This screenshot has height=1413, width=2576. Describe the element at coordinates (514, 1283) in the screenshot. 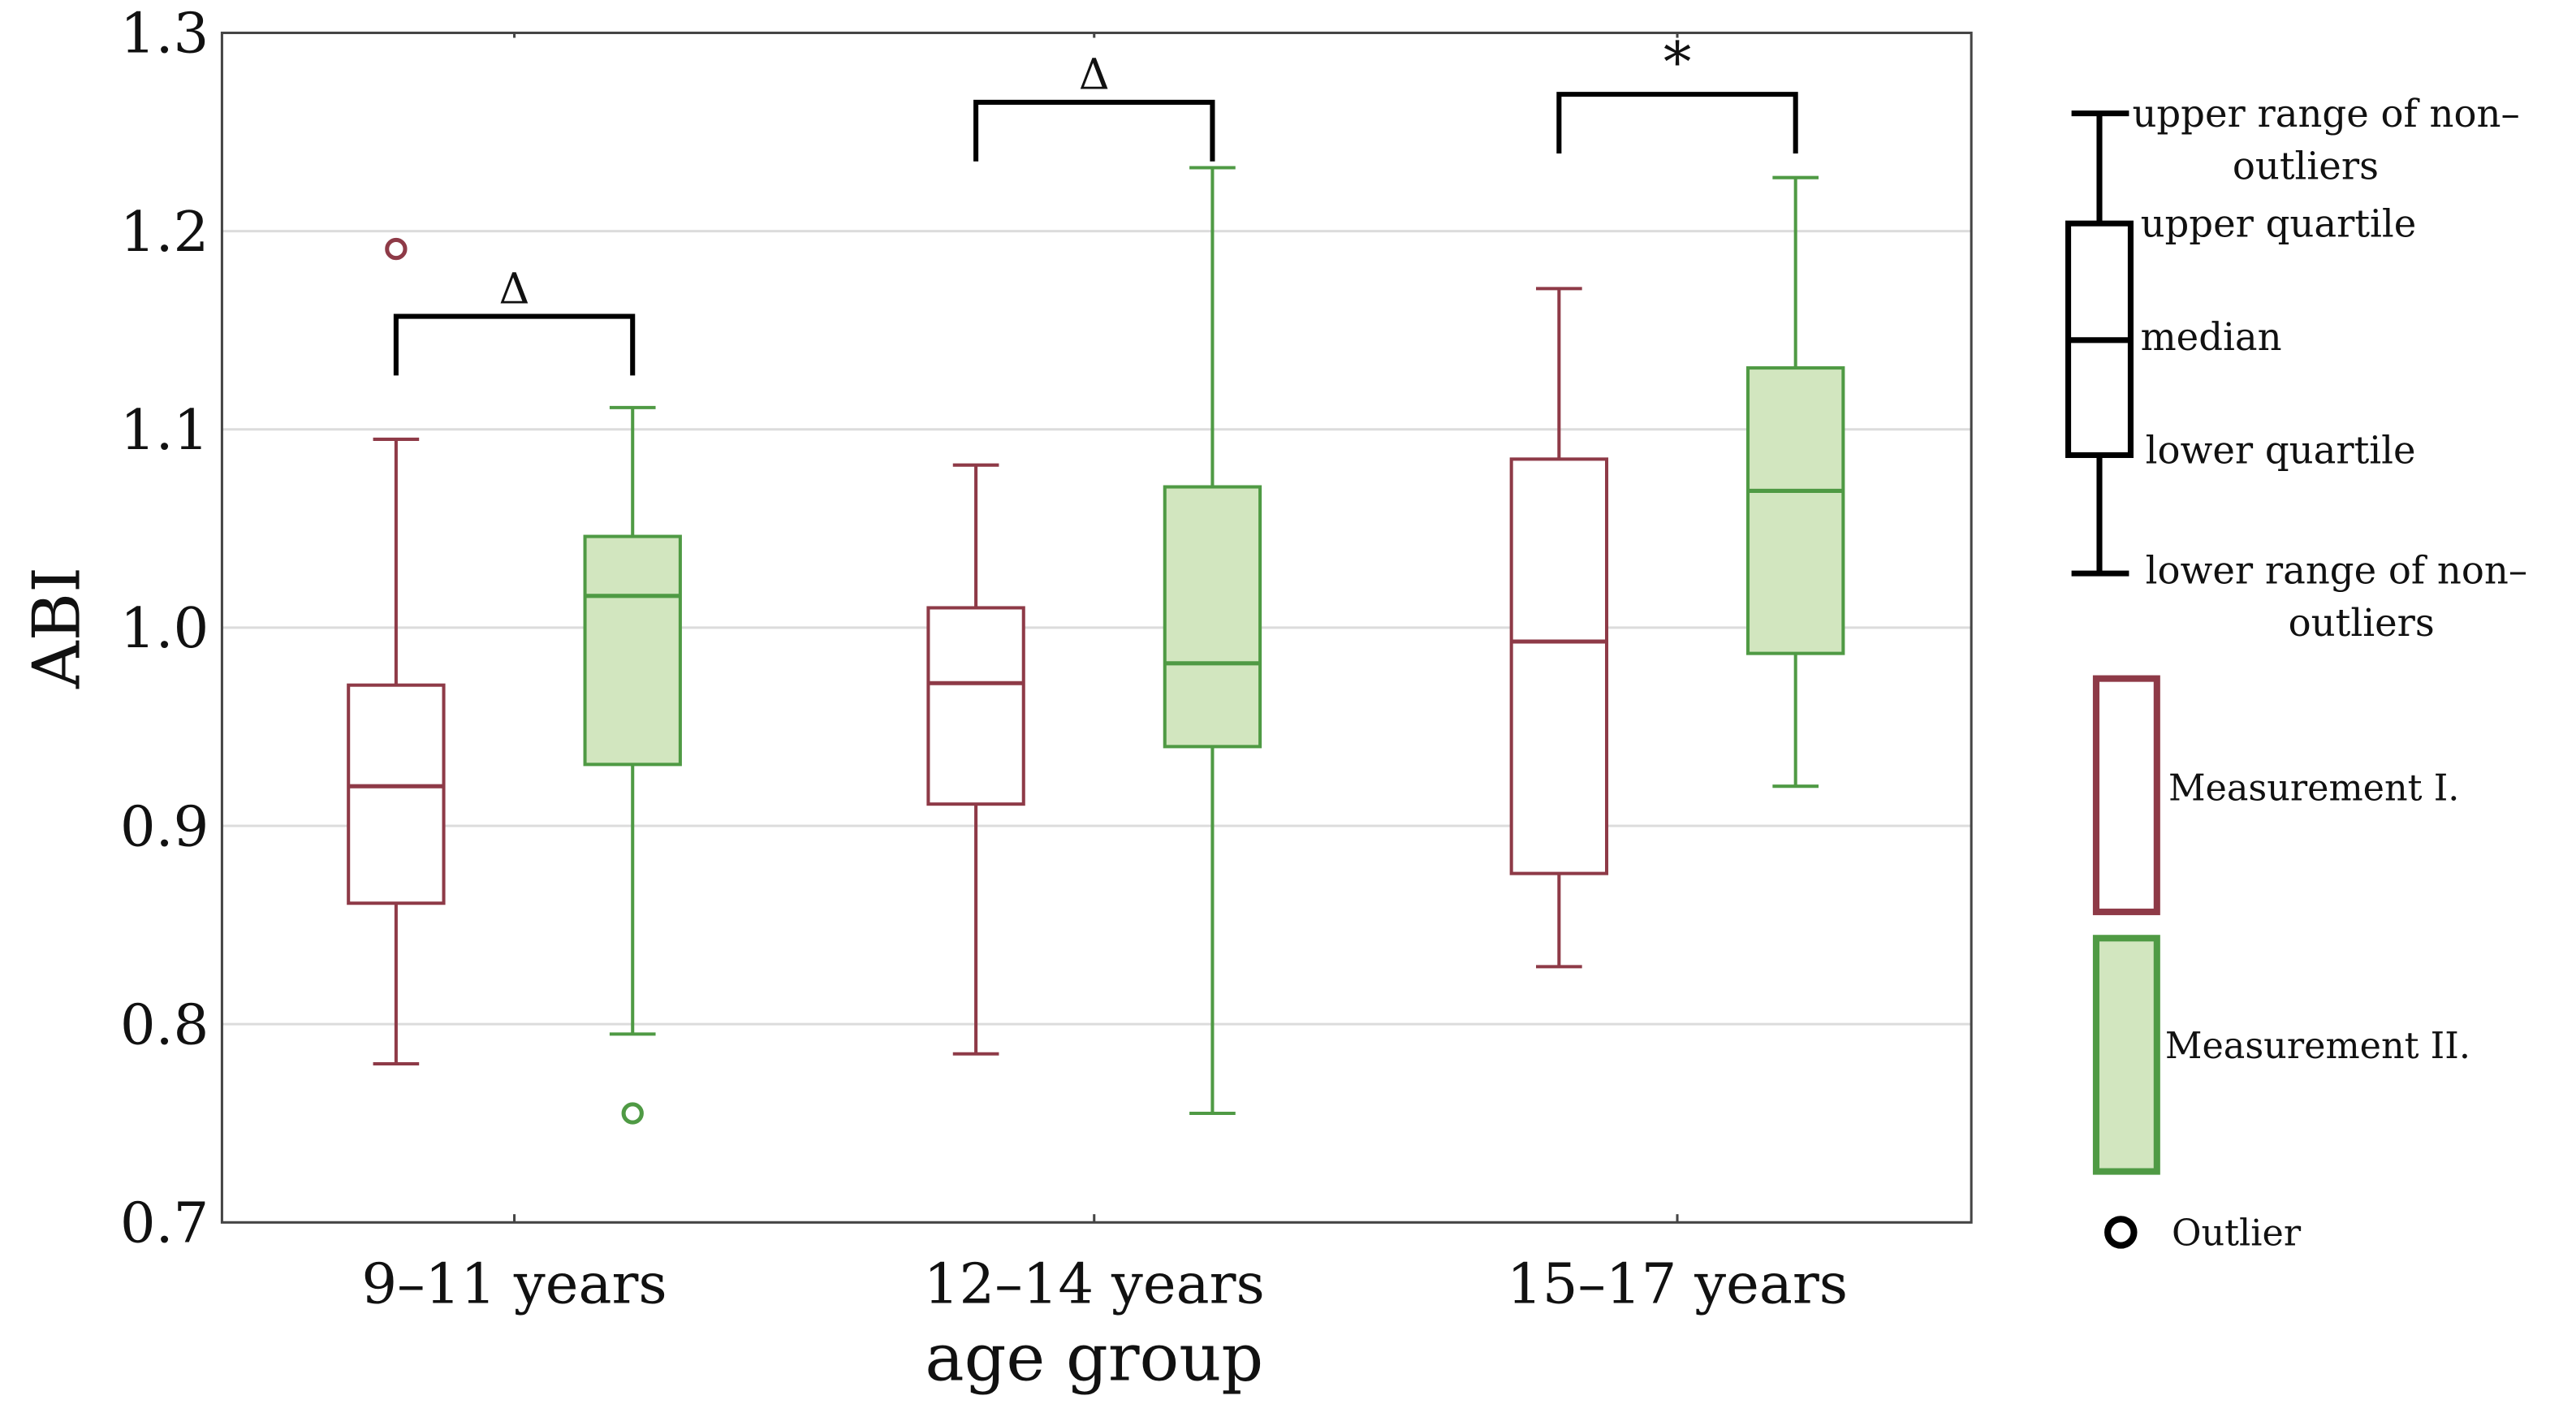

I see `x-tick-label: 9–11 years` at that location.